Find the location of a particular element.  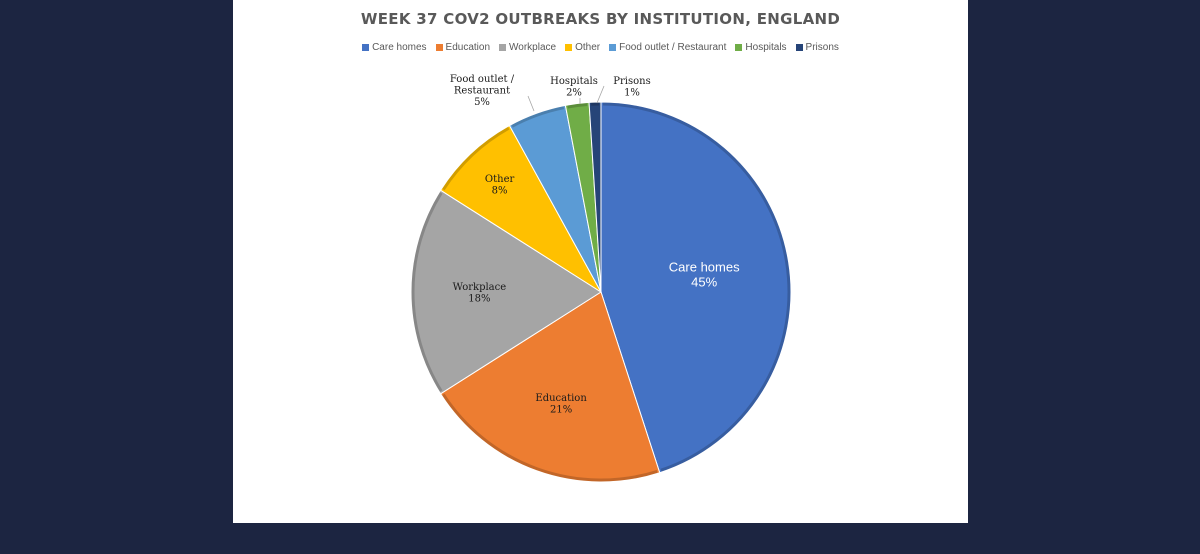

legend-entry-other: Other is located at coordinates (582, 47).